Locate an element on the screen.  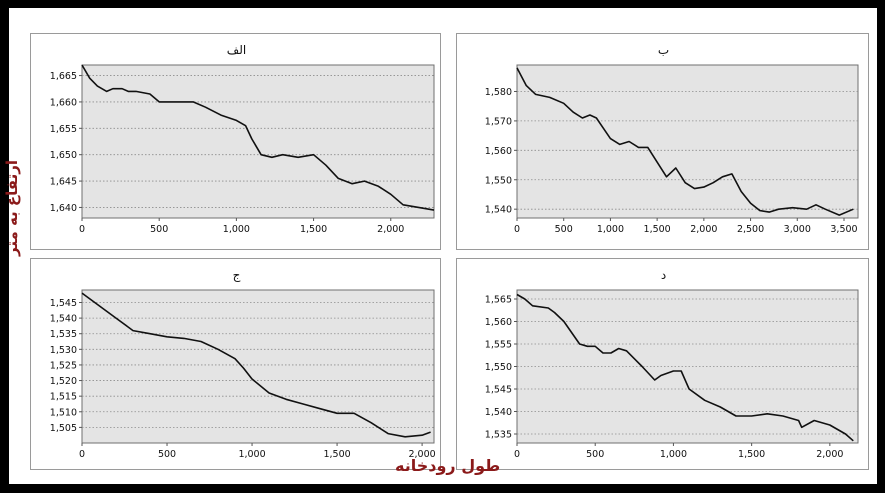
y-tick-label: 1,525 is located at coordinates (63, 365).